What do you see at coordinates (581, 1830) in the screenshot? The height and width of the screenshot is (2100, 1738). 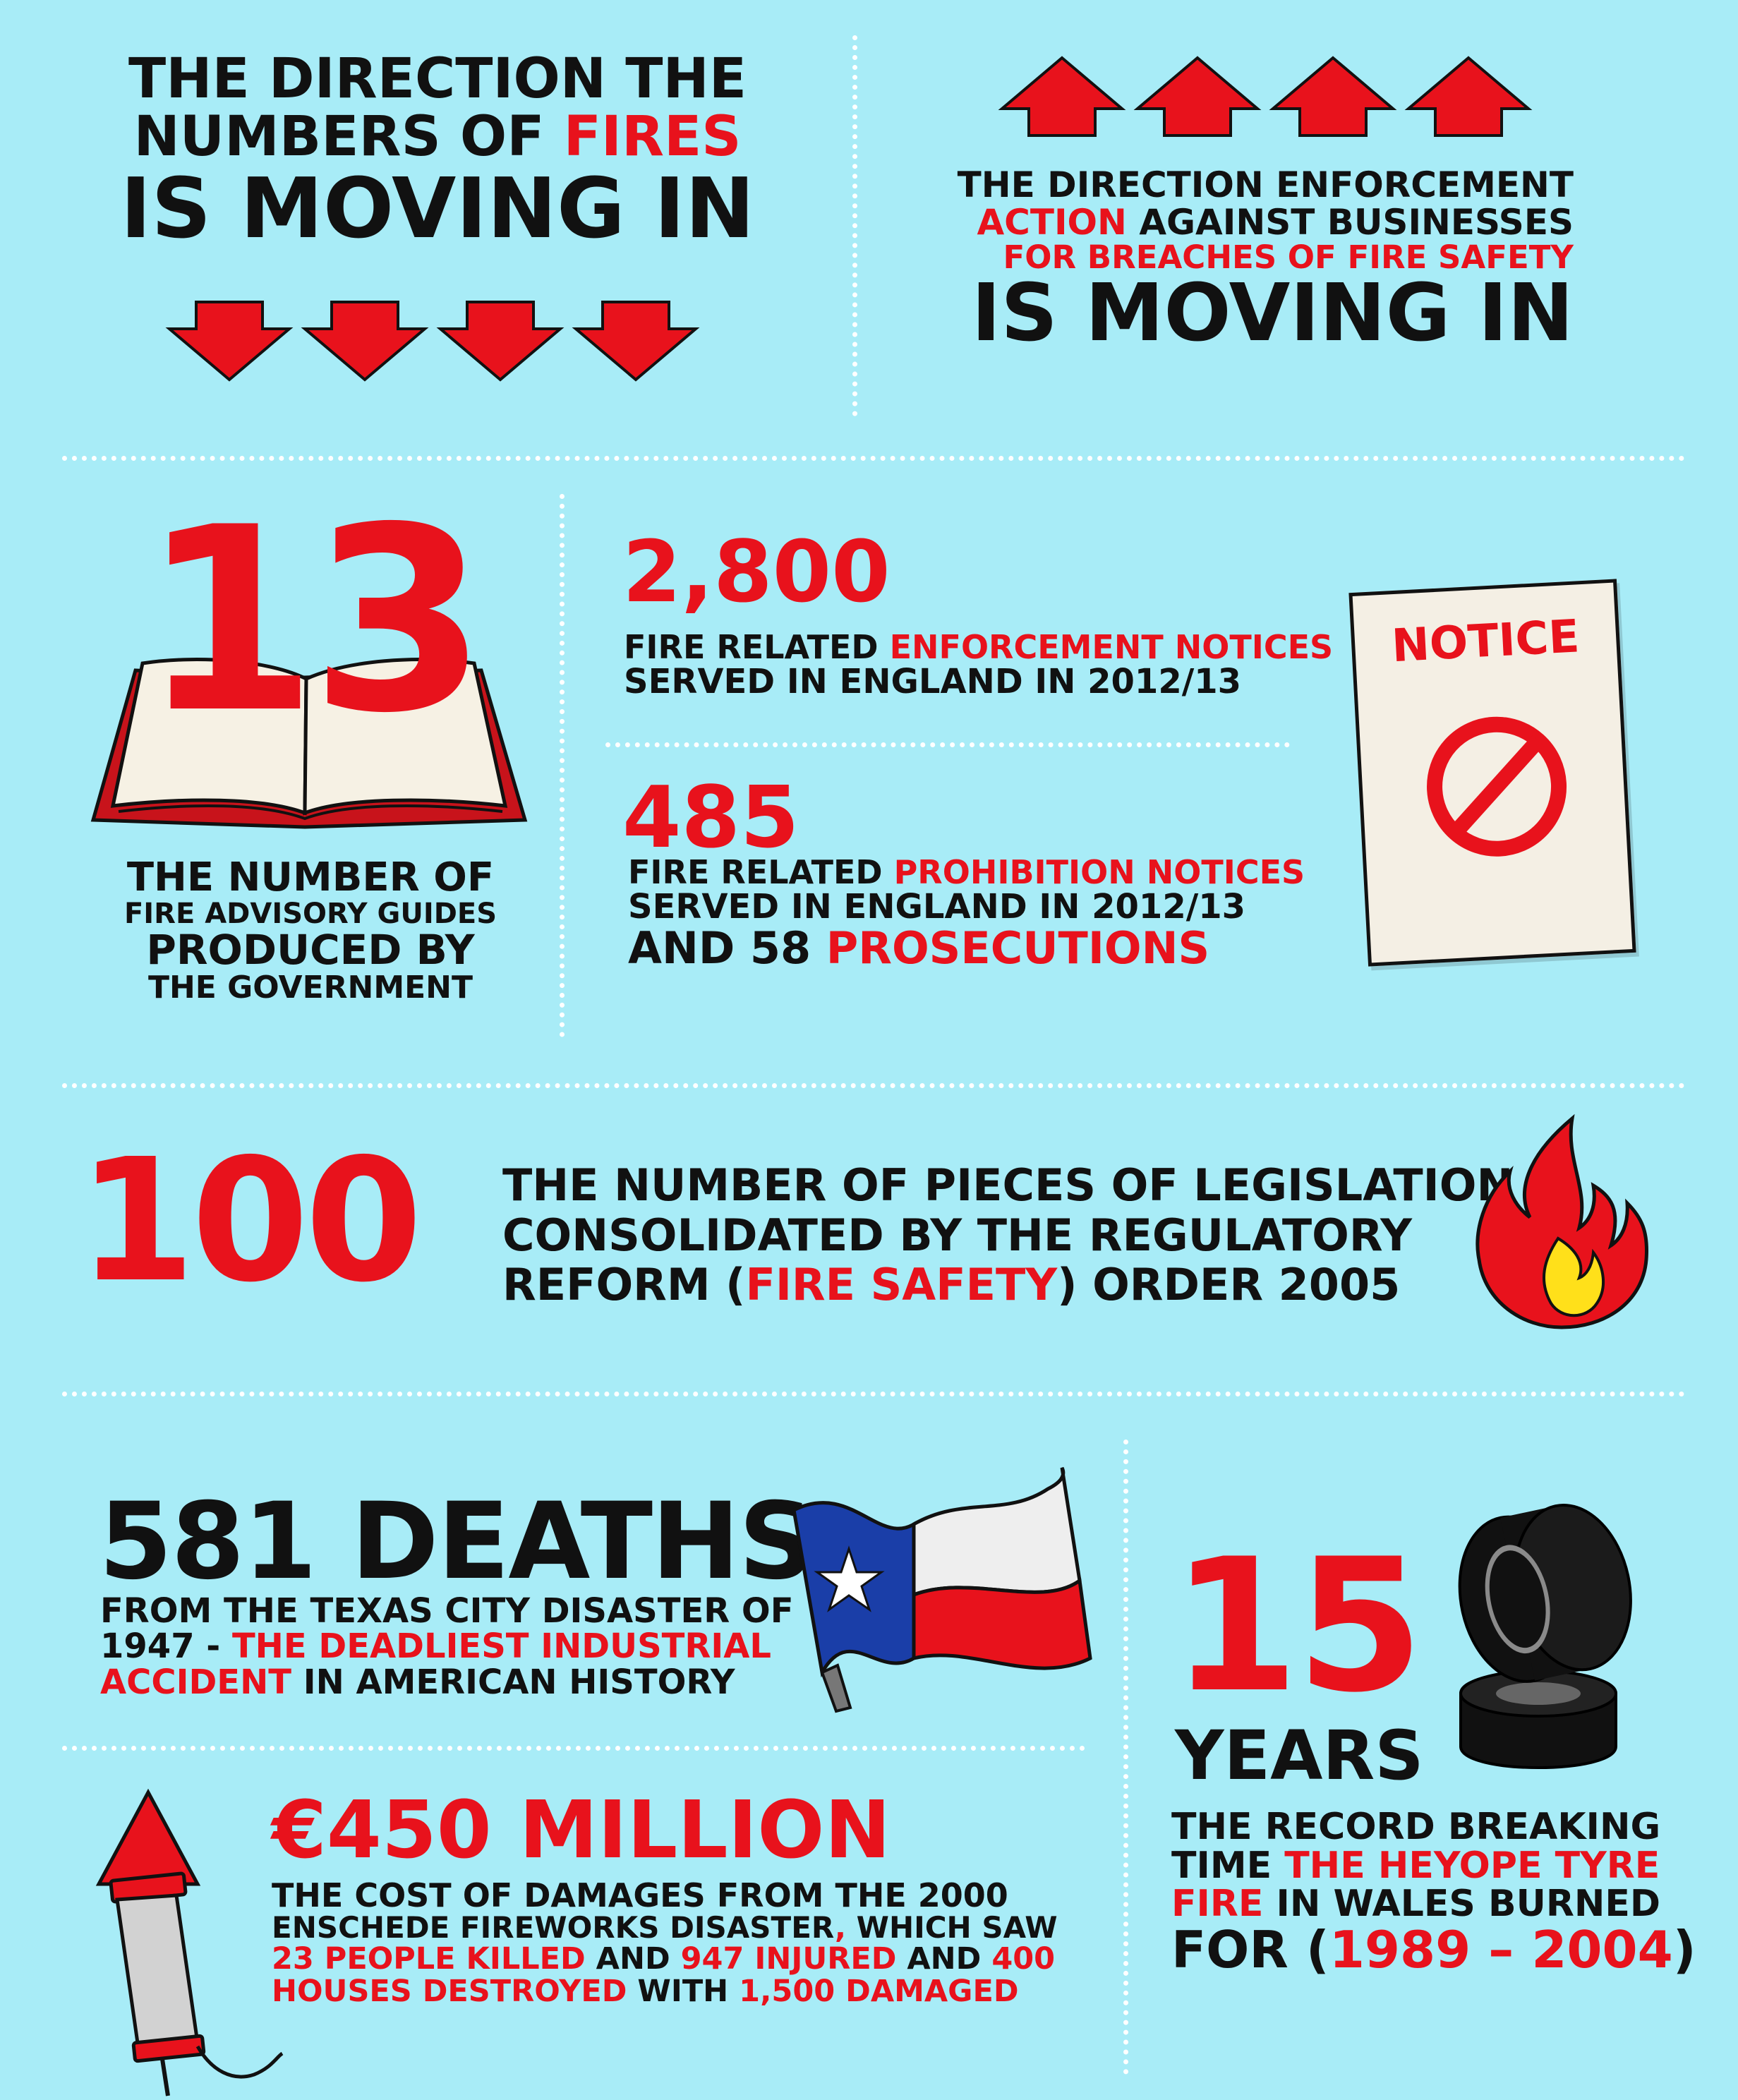 I see `enschede-headline: €450 MILLION` at bounding box center [581, 1830].